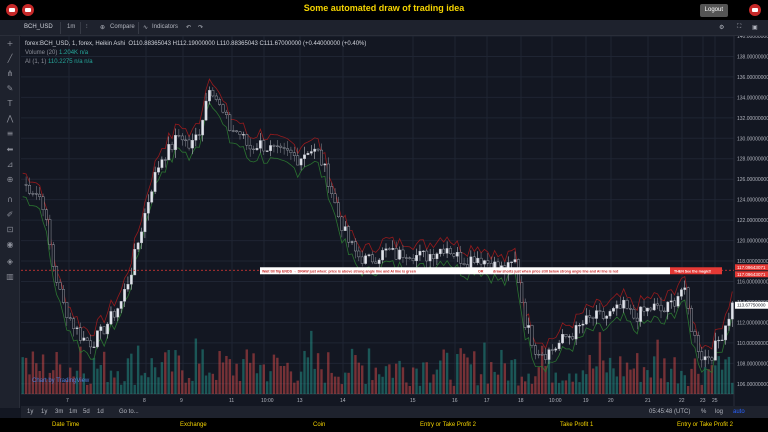 The height and width of the screenshot is (432, 768). I want to click on pattern-icon: ⋀, so click(10, 118).